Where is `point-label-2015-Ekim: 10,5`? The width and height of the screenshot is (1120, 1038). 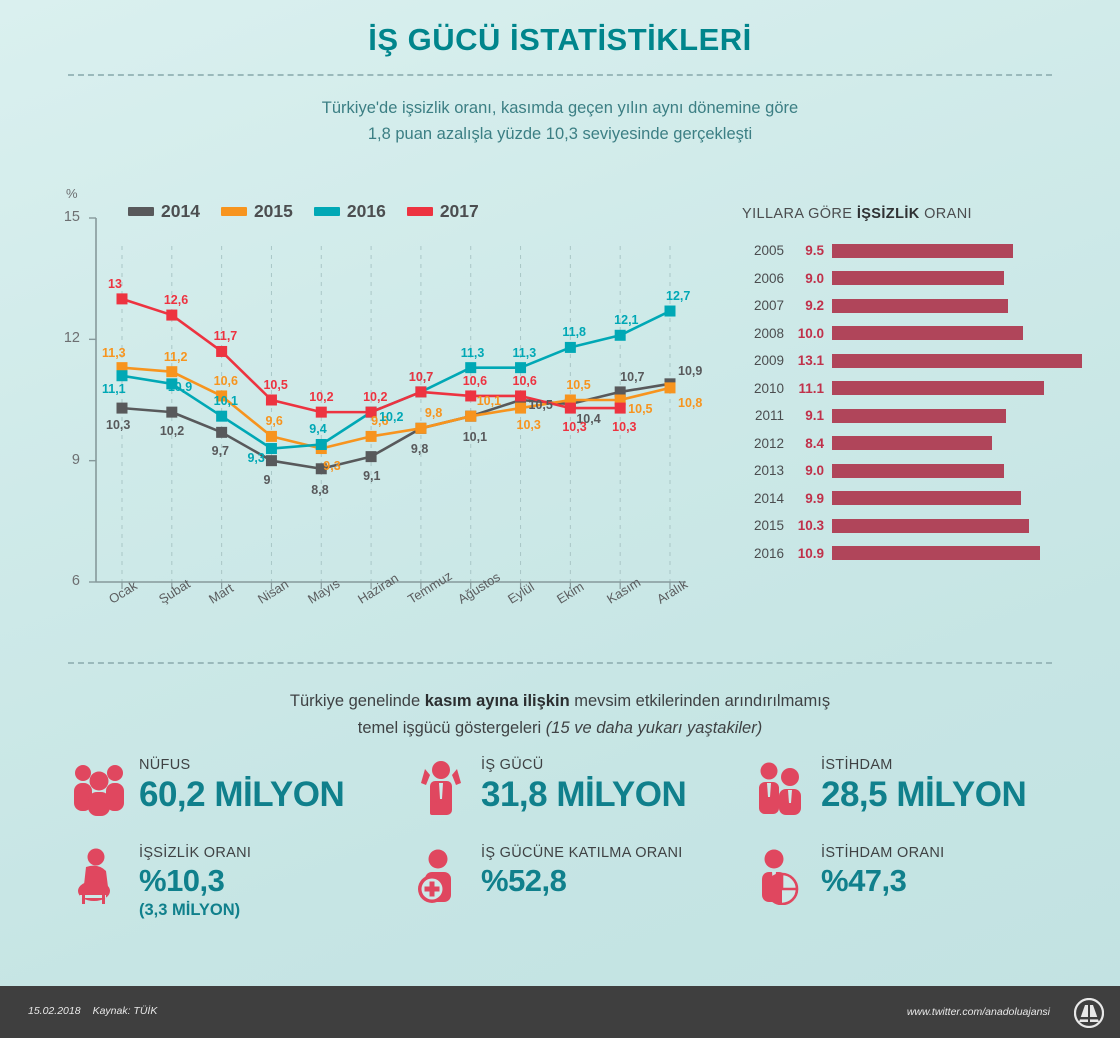 point-label-2015-Ekim: 10,5 is located at coordinates (578, 385).